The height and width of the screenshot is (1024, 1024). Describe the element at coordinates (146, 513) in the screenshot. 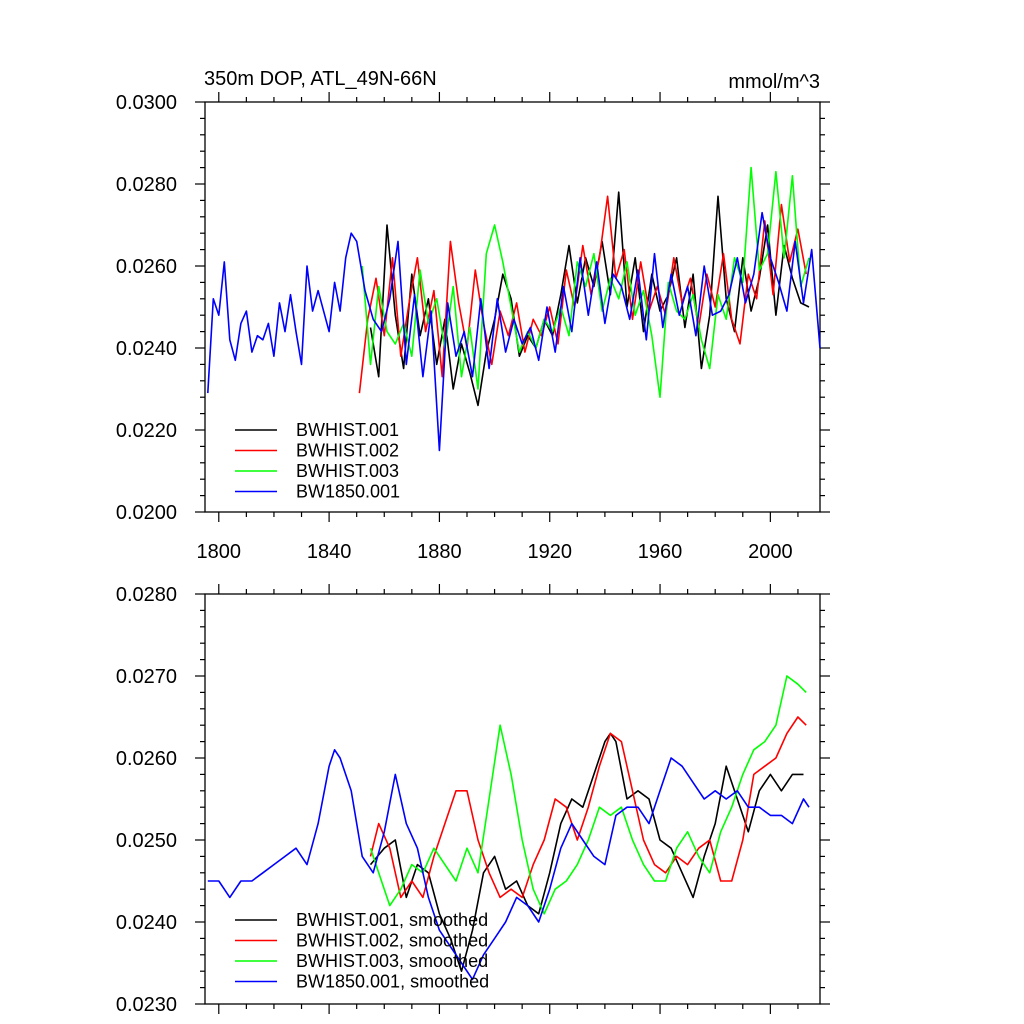

I see `y-tick-label: 0.0200` at that location.